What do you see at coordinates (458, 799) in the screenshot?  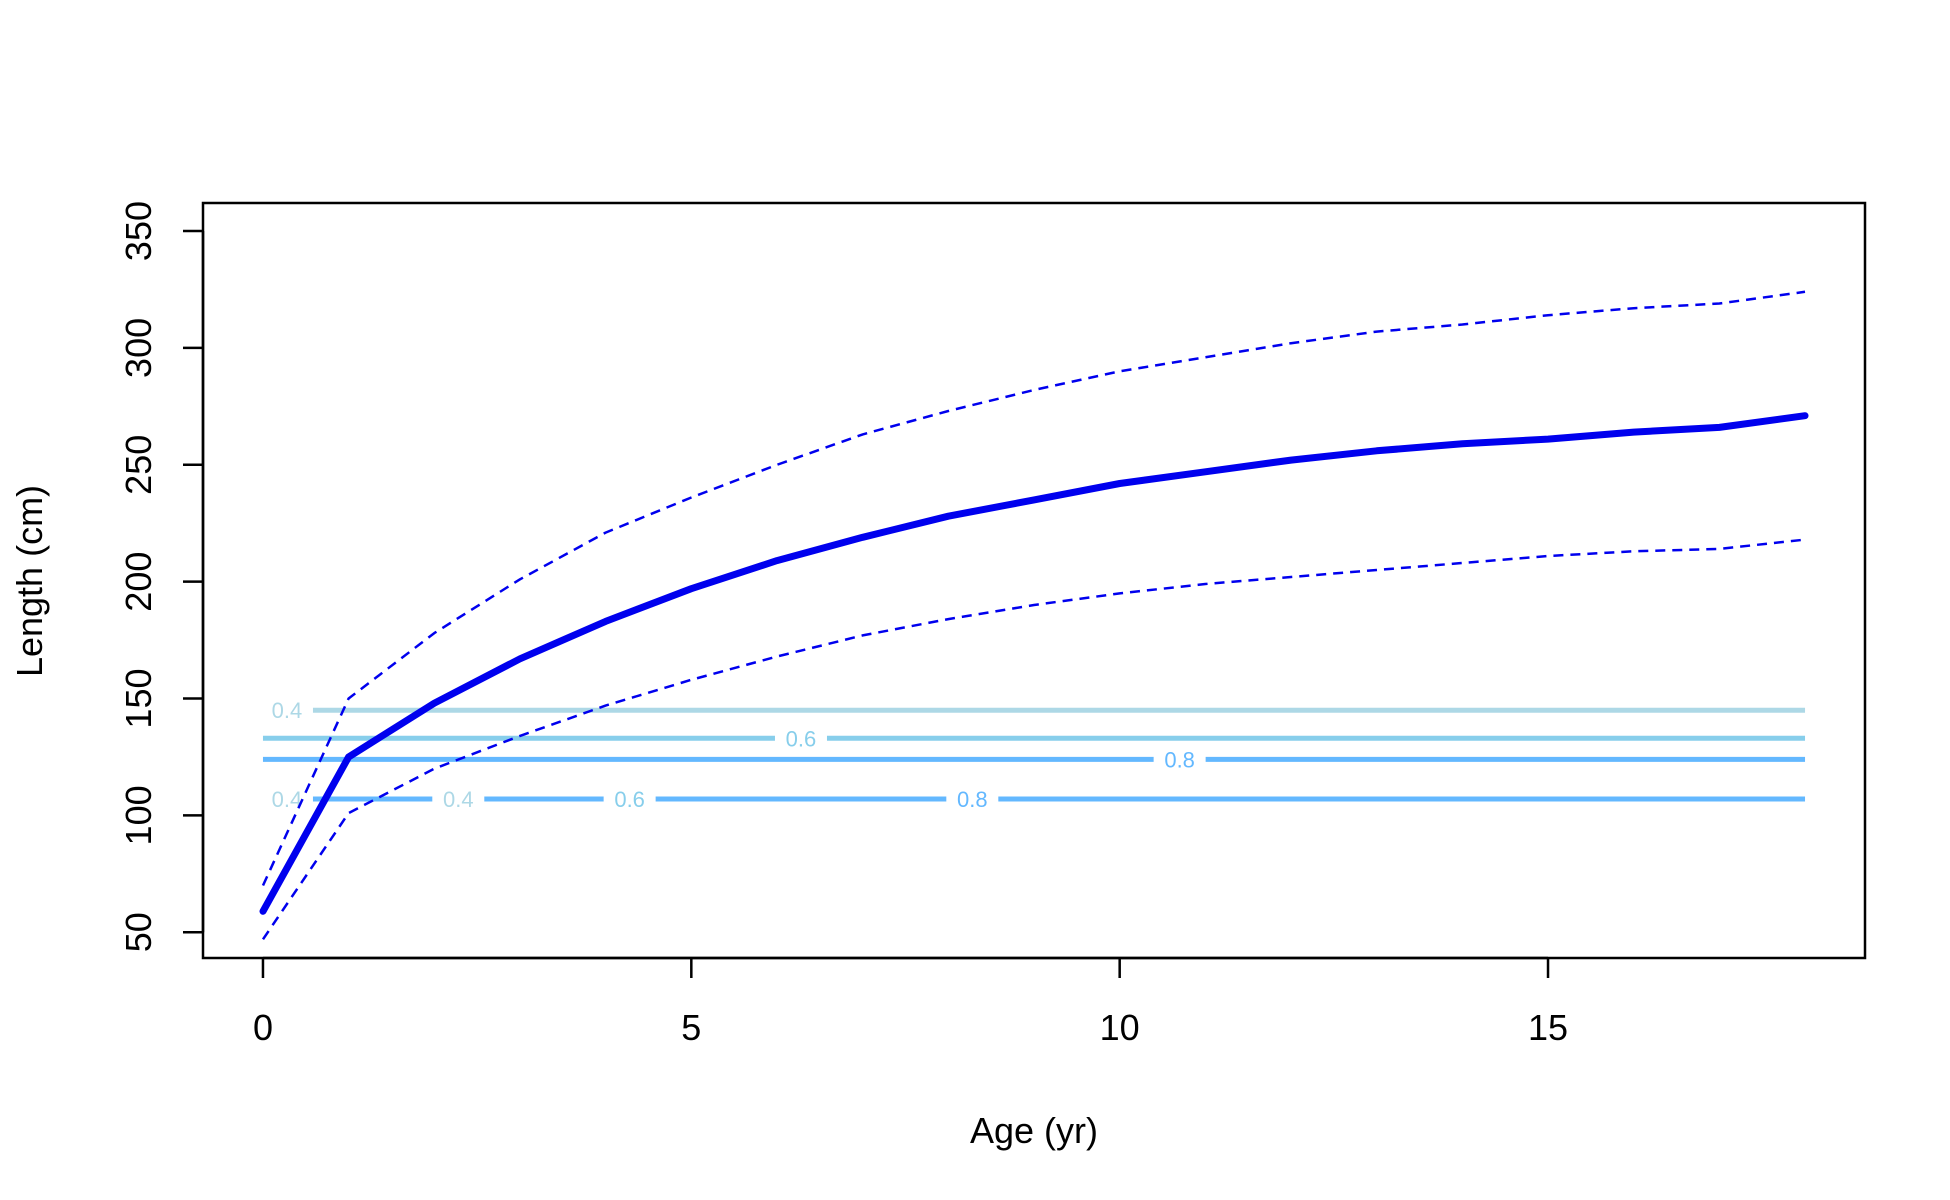 I see `contour-label-3-1: 0.4` at bounding box center [458, 799].